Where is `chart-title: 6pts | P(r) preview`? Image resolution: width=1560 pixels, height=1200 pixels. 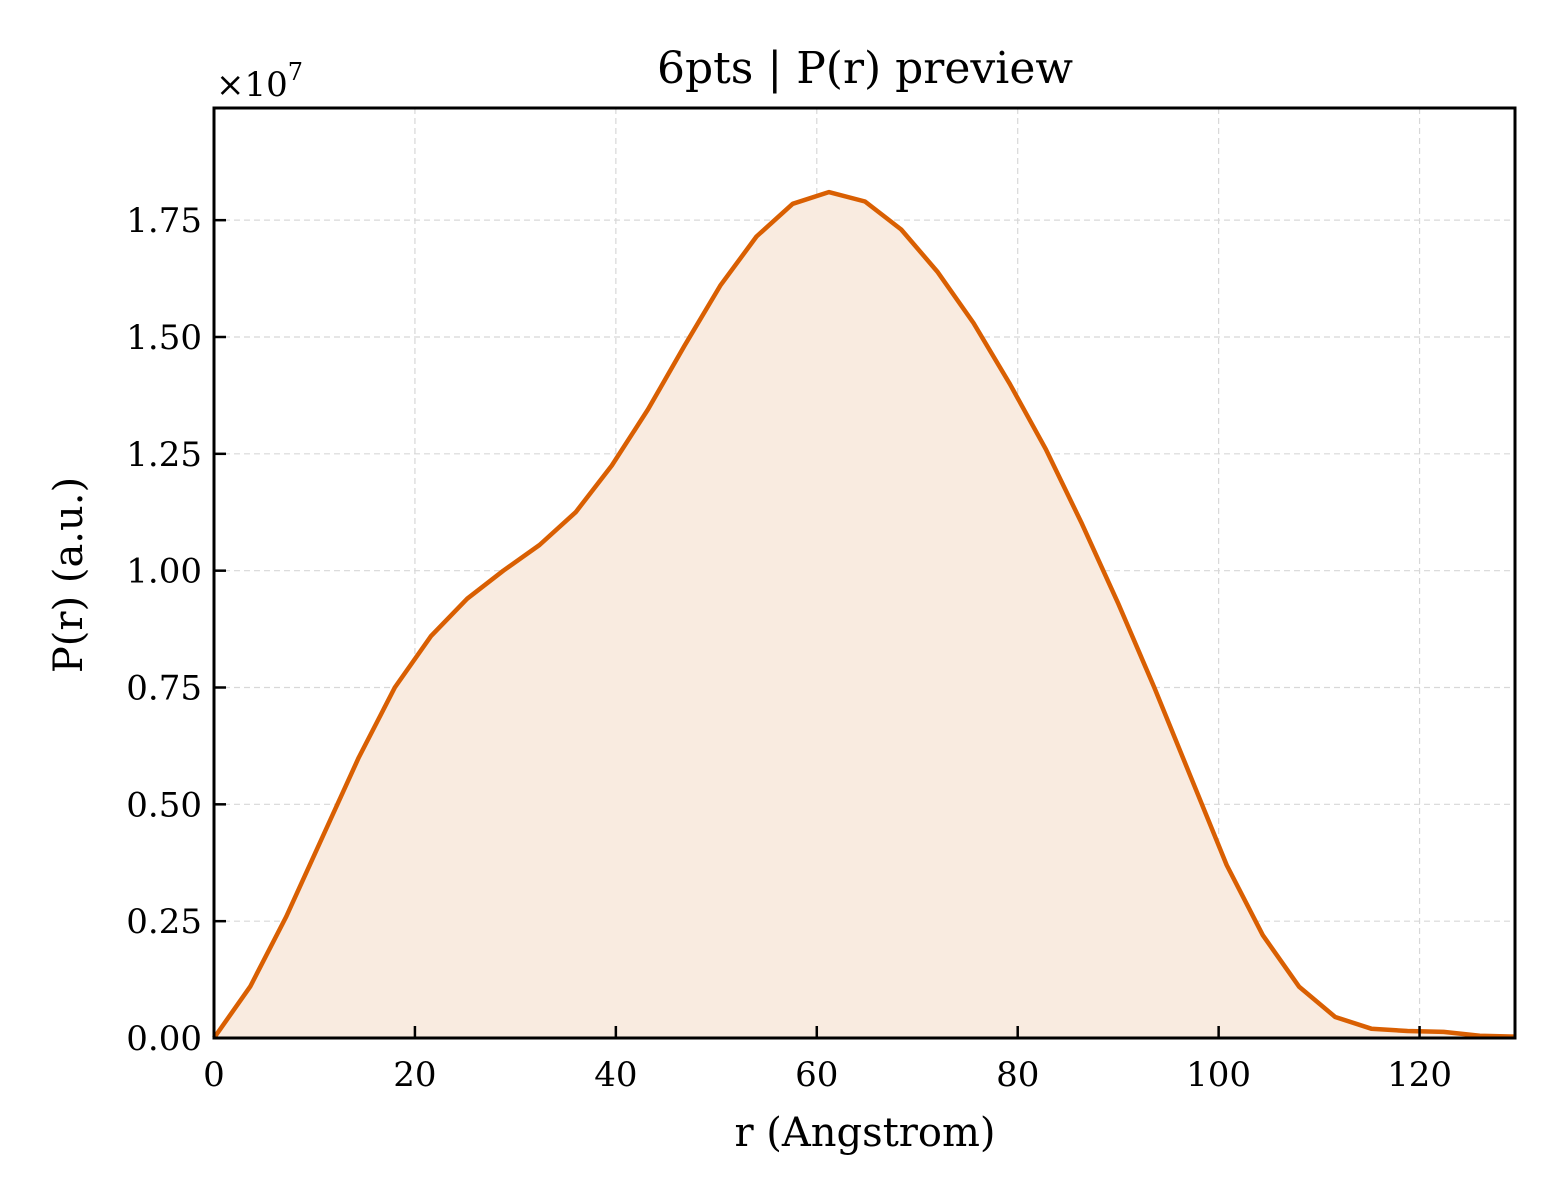
chart-title: 6pts | P(r) preview is located at coordinates (865, 68).